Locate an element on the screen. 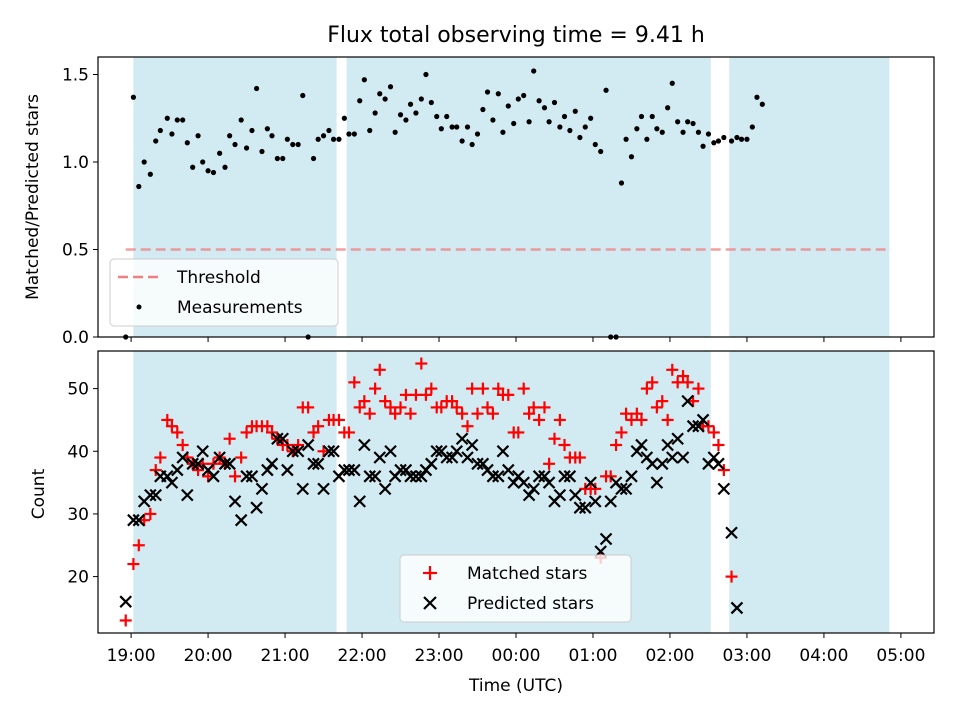 The image size is (960, 720). xtick-label: 21:00 is located at coordinates (285, 656).